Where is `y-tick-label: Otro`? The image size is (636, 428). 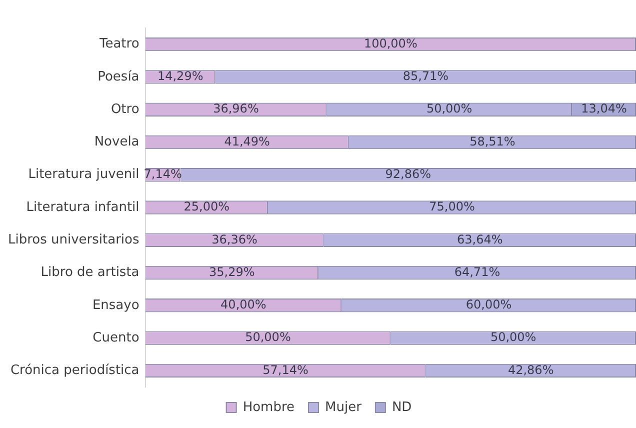 y-tick-label: Otro is located at coordinates (125, 109).